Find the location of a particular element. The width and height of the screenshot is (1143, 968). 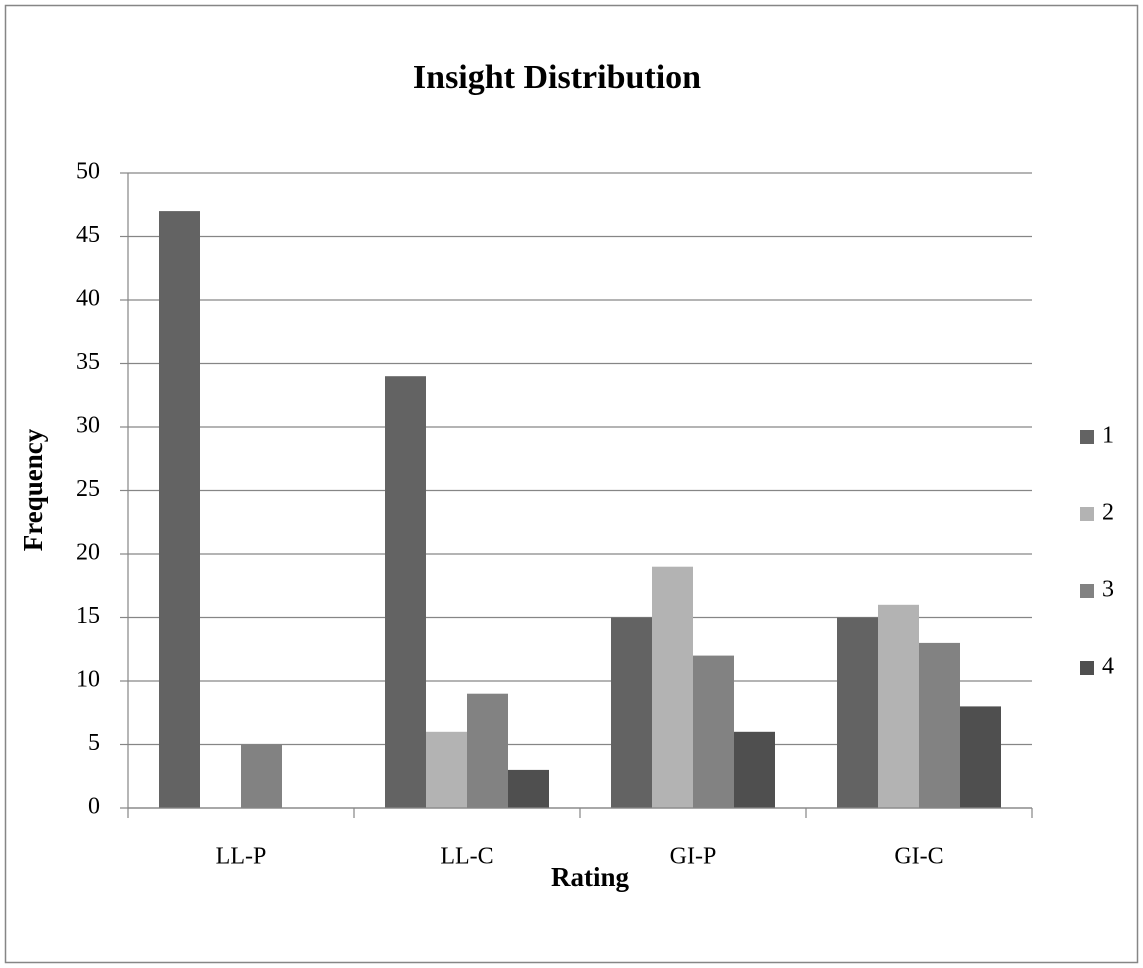

legend-label: 3 is located at coordinates (1108, 590).